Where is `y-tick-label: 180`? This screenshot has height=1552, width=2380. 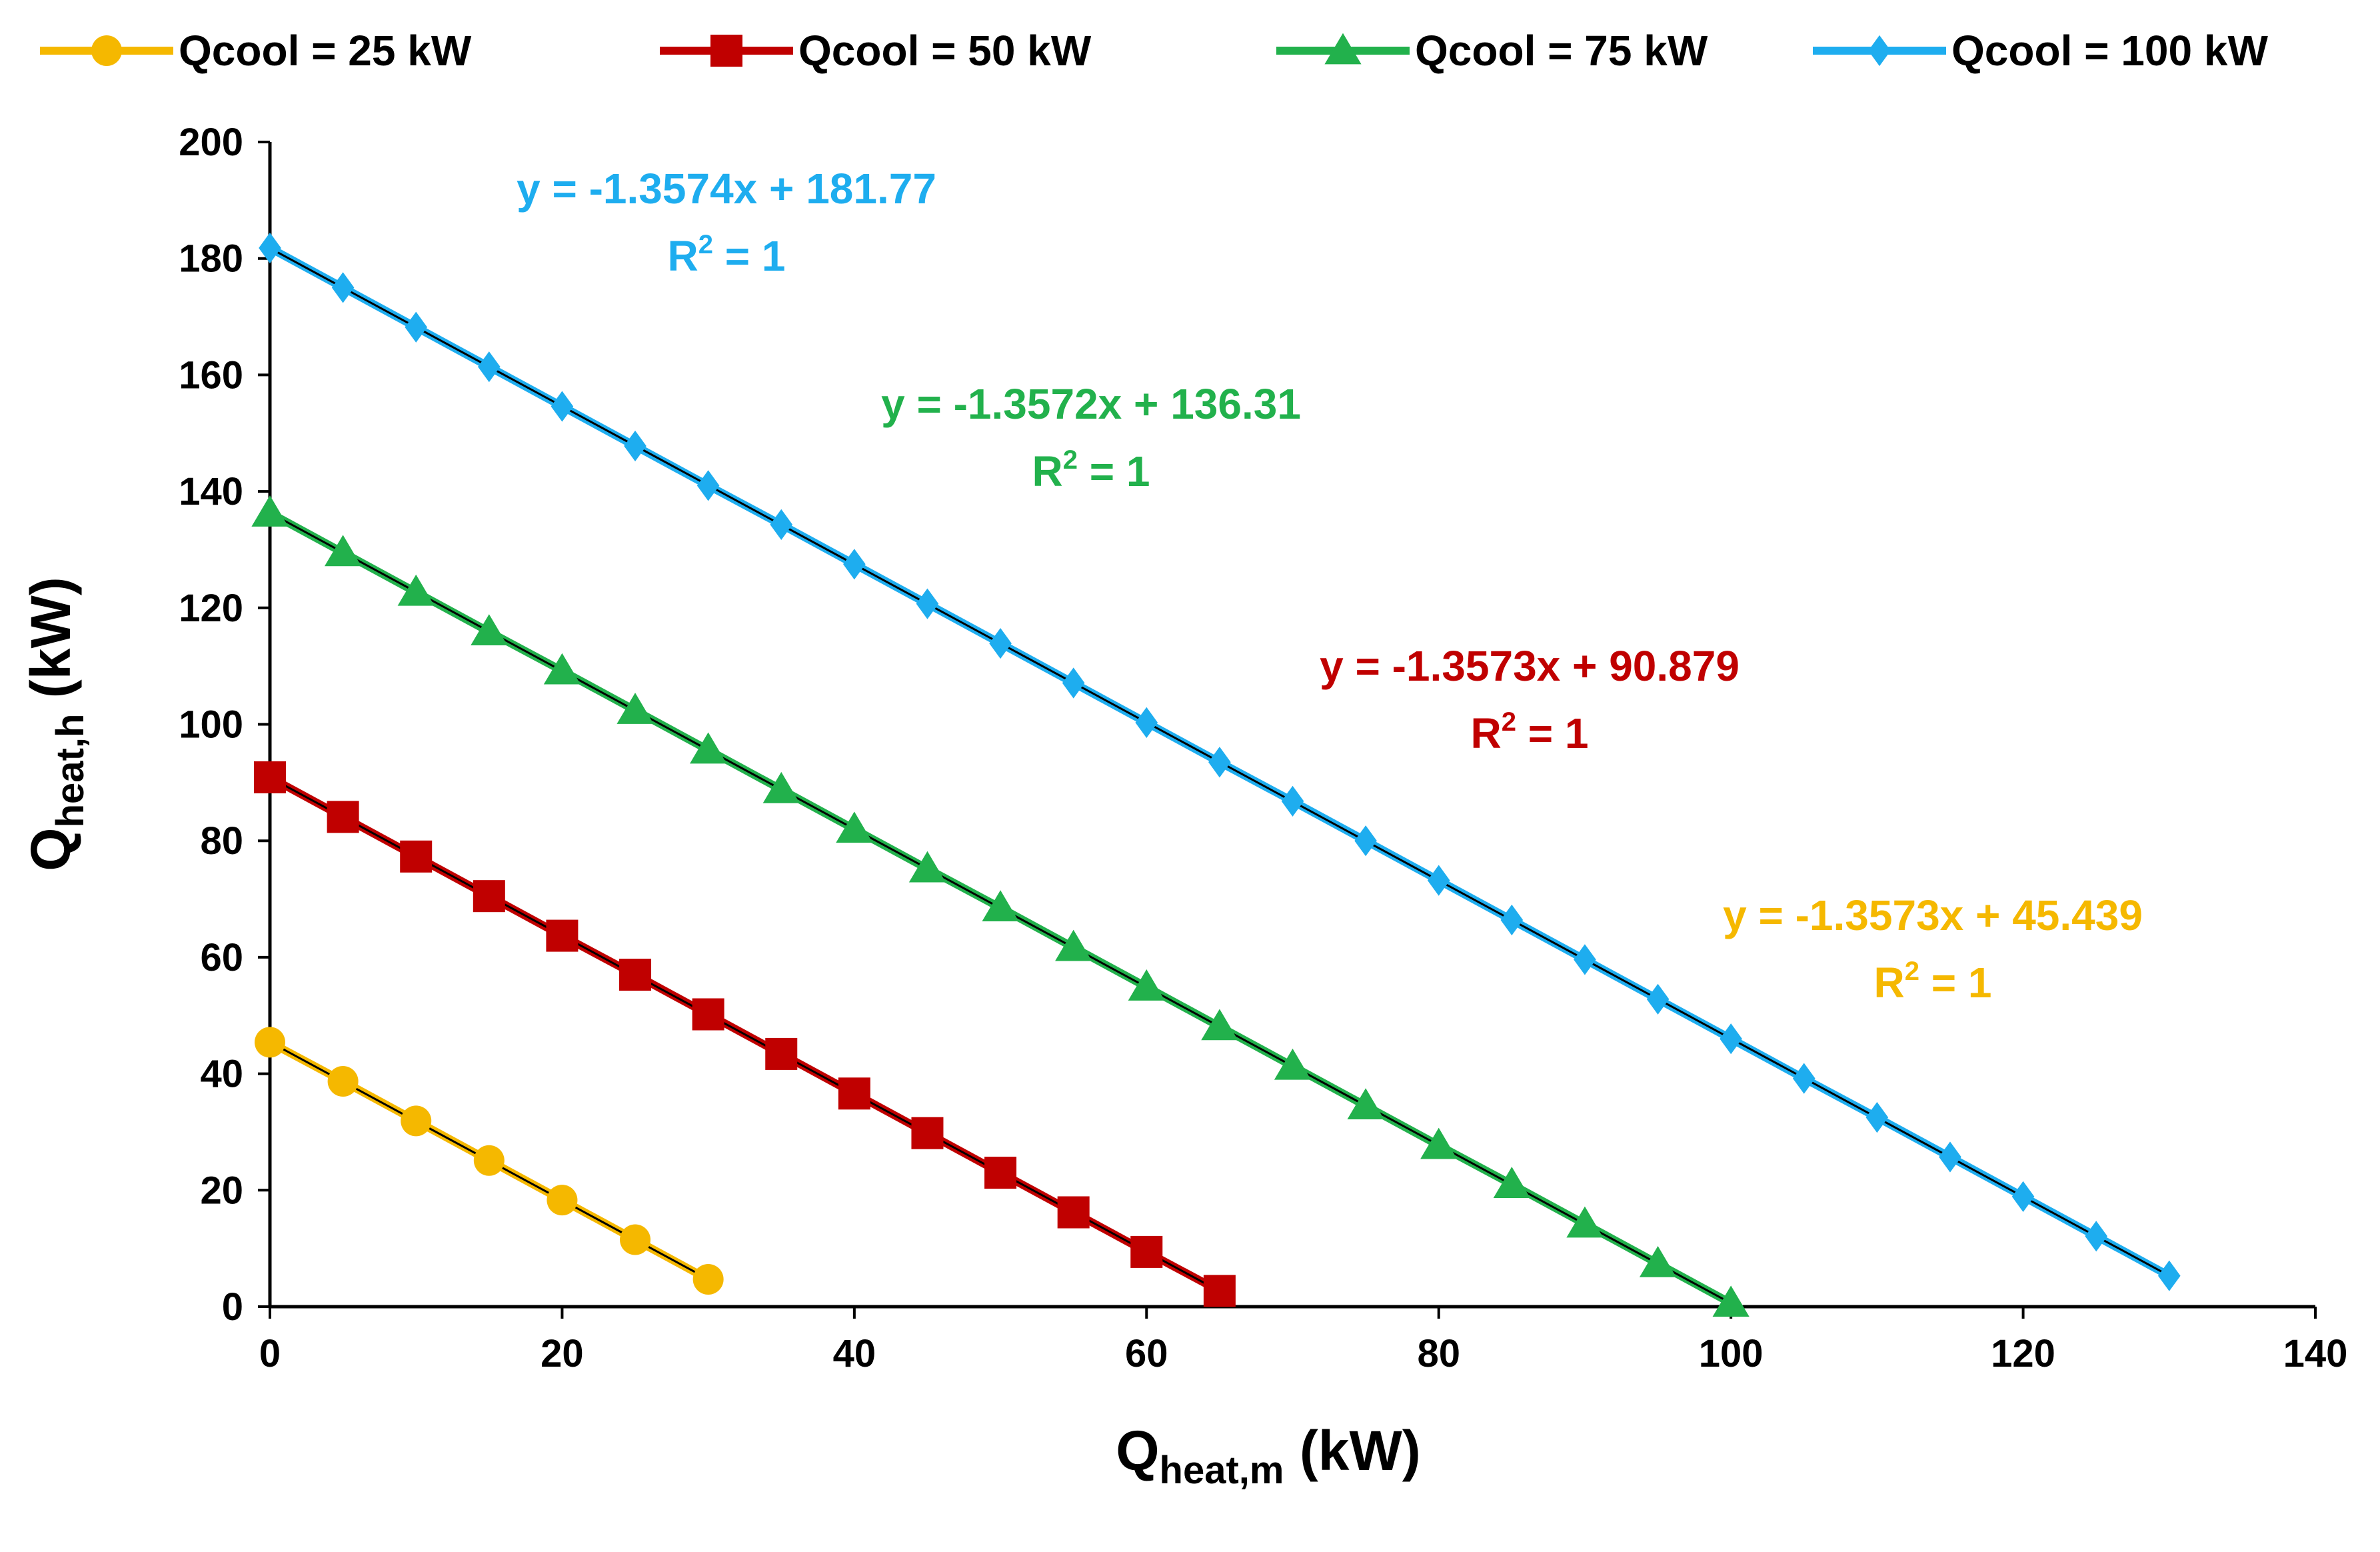 y-tick-label: 180 is located at coordinates (211, 259).